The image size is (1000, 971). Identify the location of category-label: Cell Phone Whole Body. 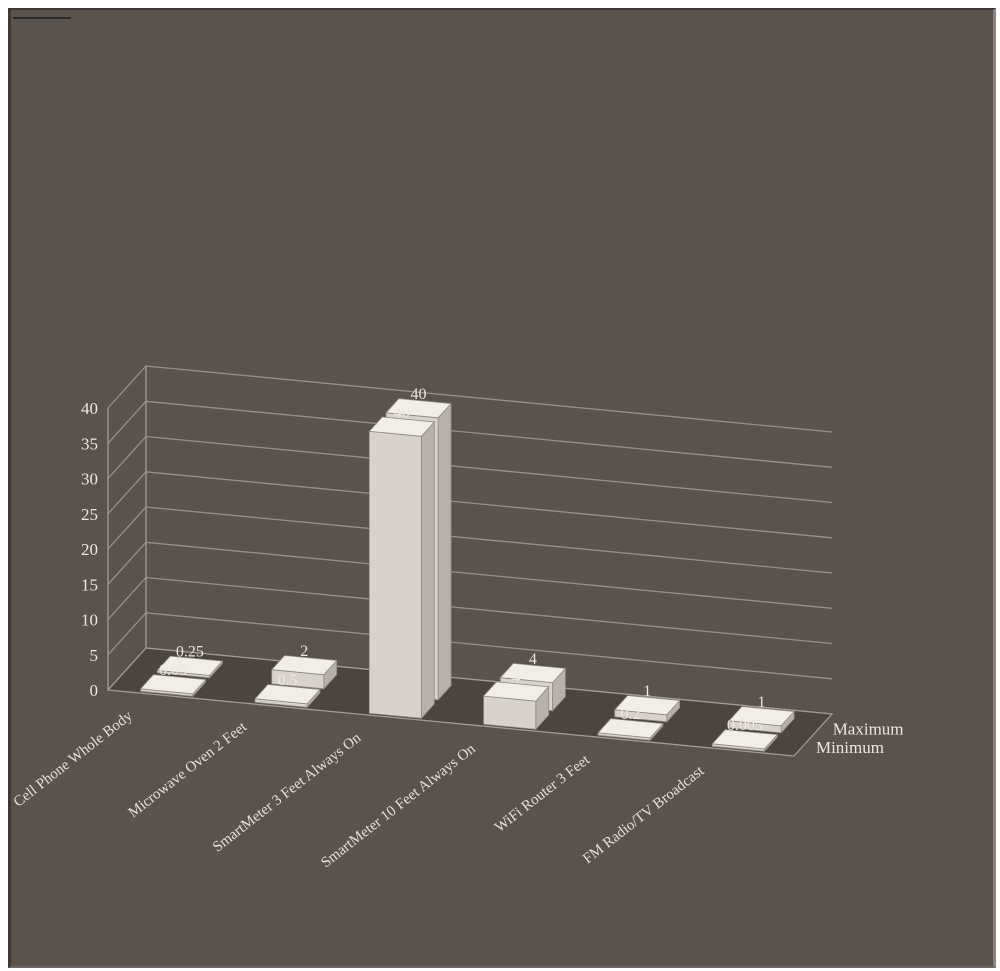
(73, 759).